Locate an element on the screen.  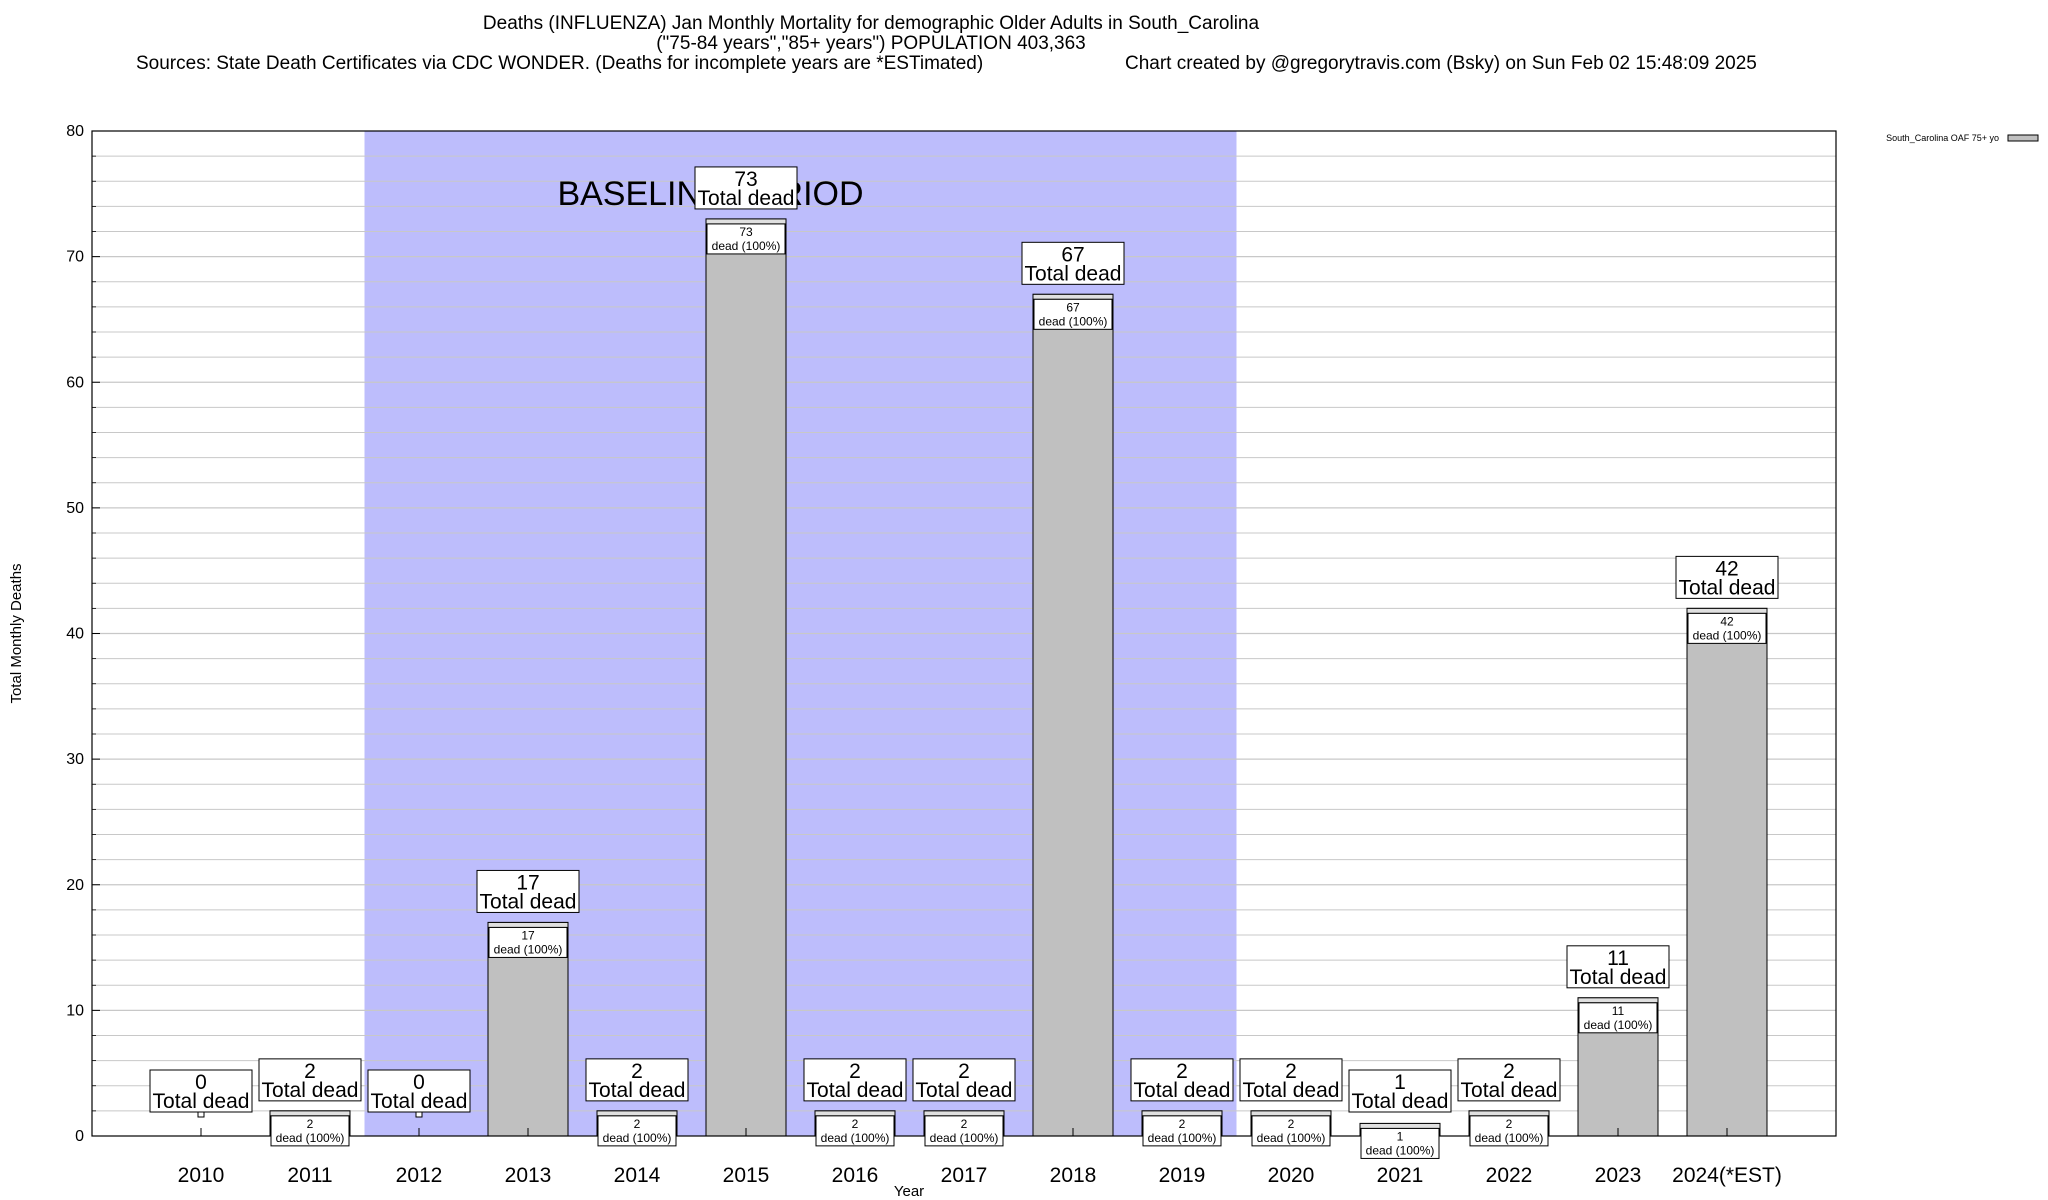
y-tick-label: 30 is located at coordinates (75, 759).